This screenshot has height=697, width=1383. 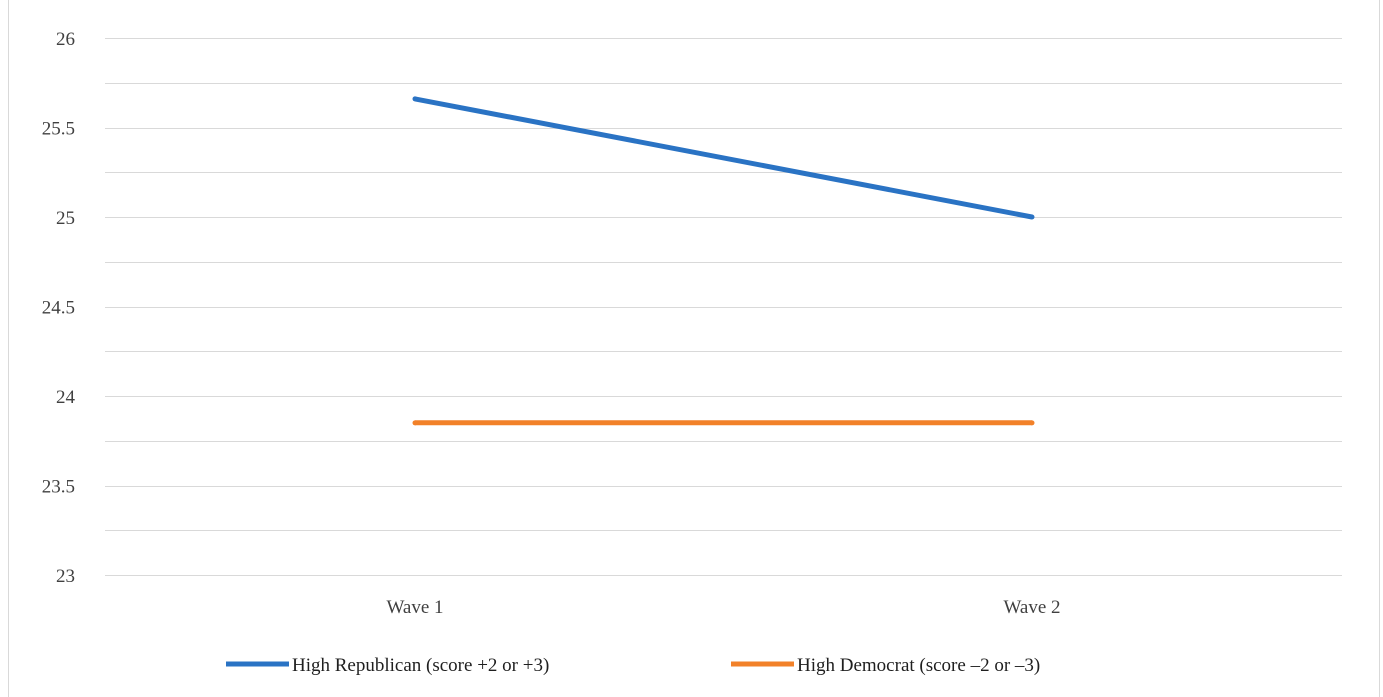 What do you see at coordinates (918, 665) in the screenshot?
I see `legend-label: High Democrat (score –2 or –3)` at bounding box center [918, 665].